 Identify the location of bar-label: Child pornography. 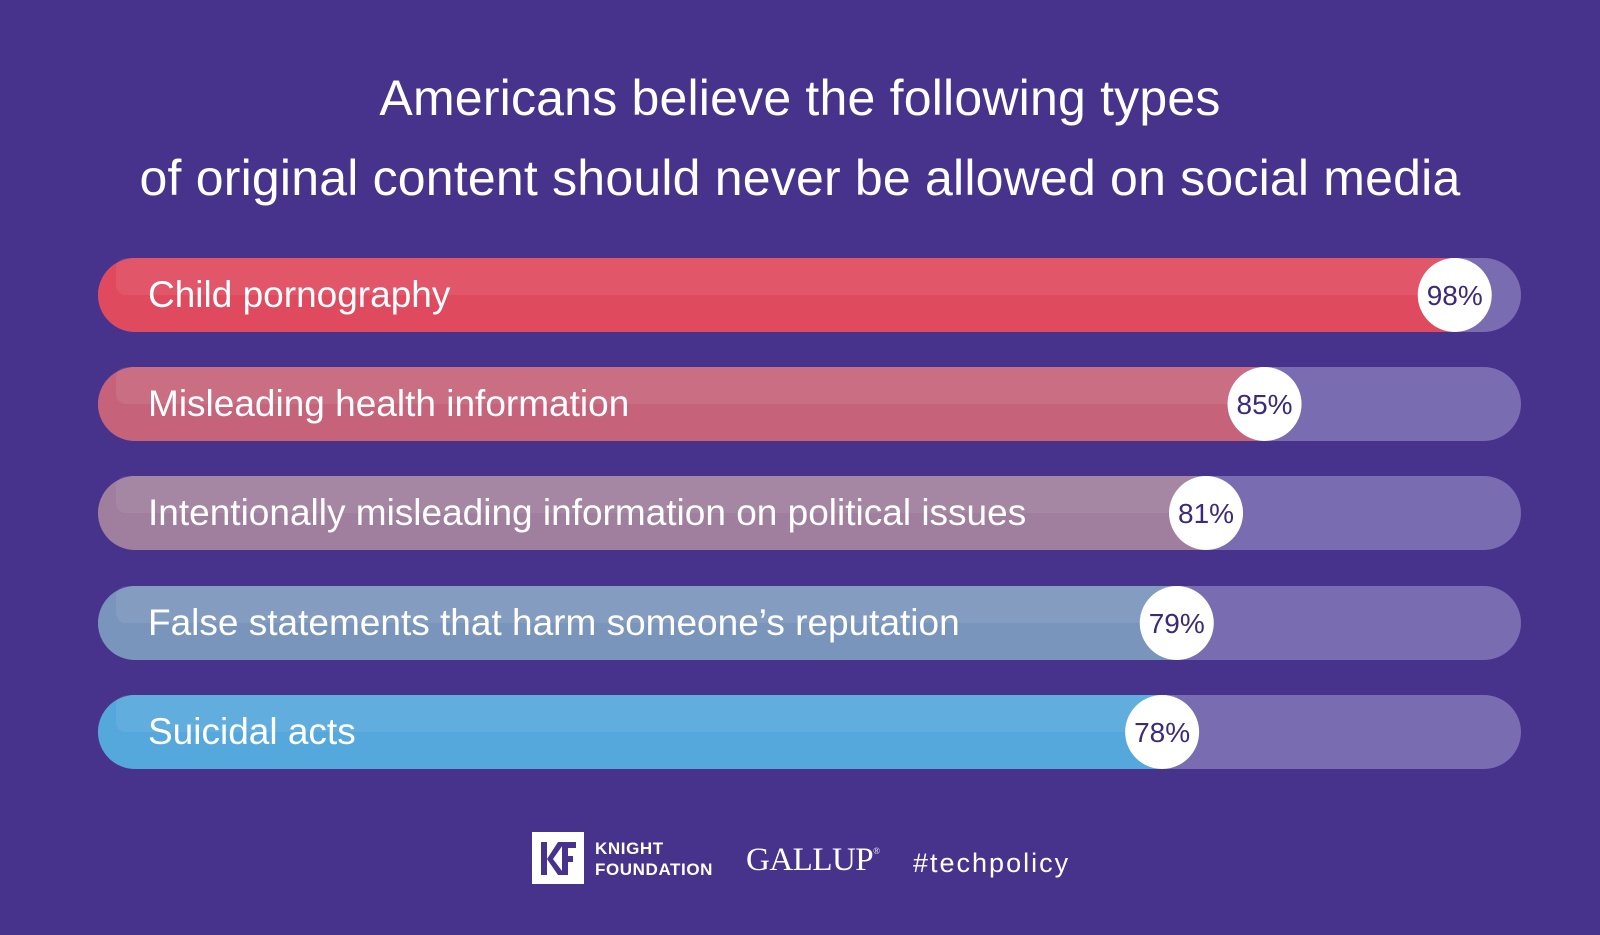
(299, 294).